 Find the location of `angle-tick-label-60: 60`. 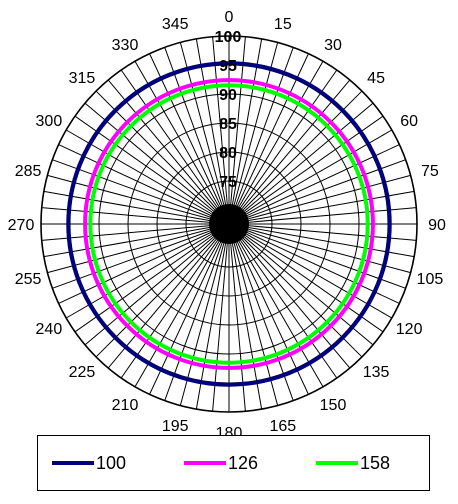

angle-tick-label-60: 60 is located at coordinates (409, 121).